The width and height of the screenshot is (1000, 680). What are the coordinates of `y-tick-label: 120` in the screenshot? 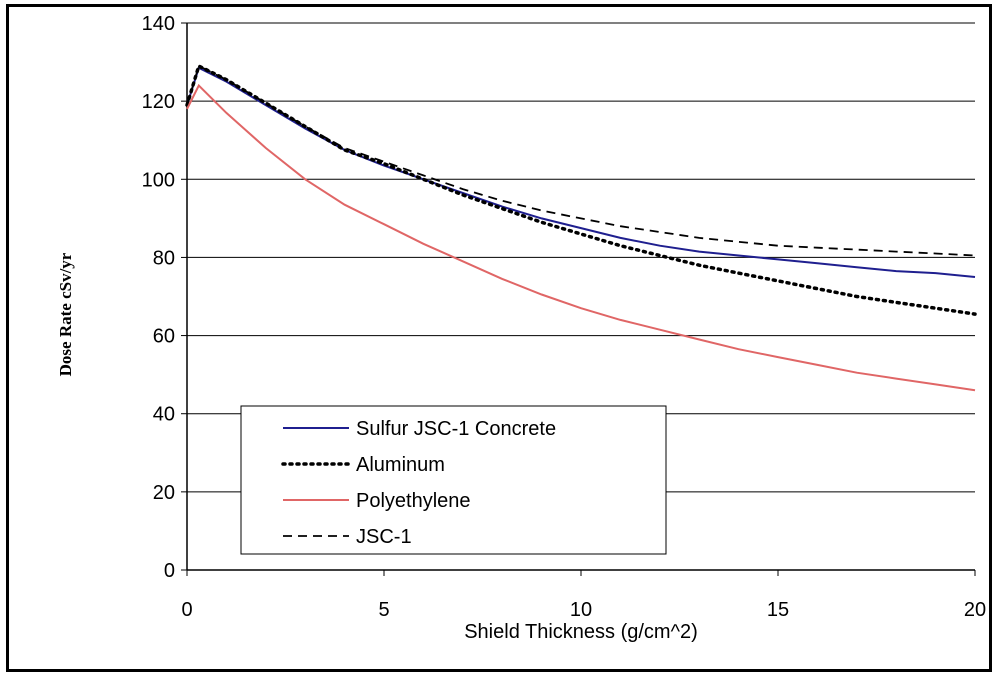 It's located at (158, 102).